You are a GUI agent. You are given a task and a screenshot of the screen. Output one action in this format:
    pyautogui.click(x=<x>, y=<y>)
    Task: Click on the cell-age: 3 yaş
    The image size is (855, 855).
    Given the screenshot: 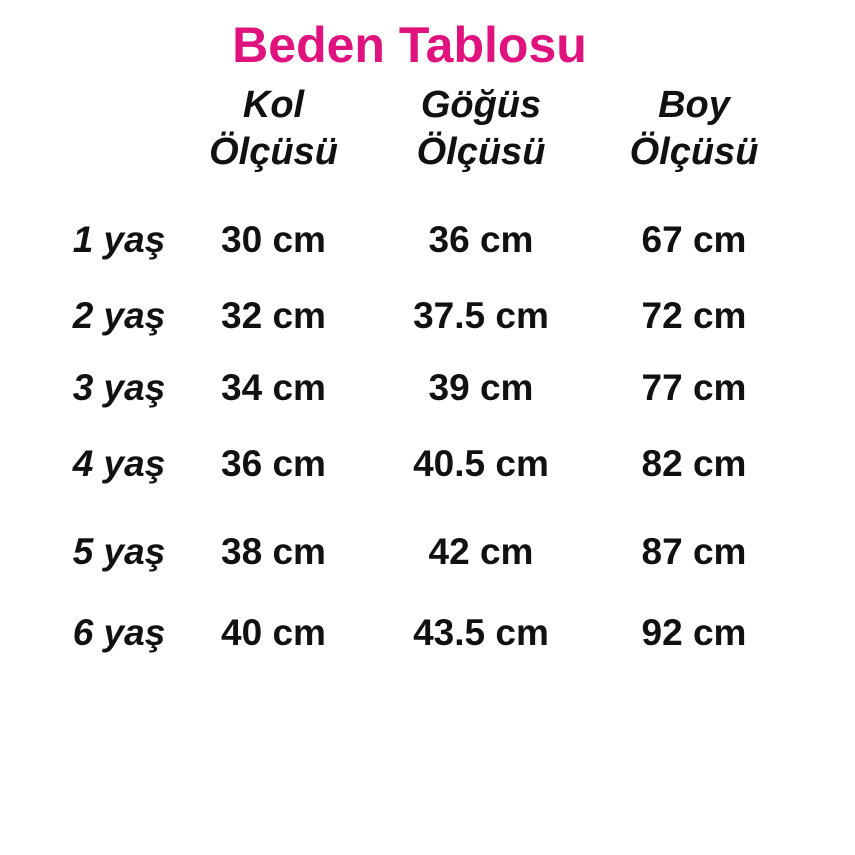 What is the action you would take?
    pyautogui.click(x=119, y=387)
    